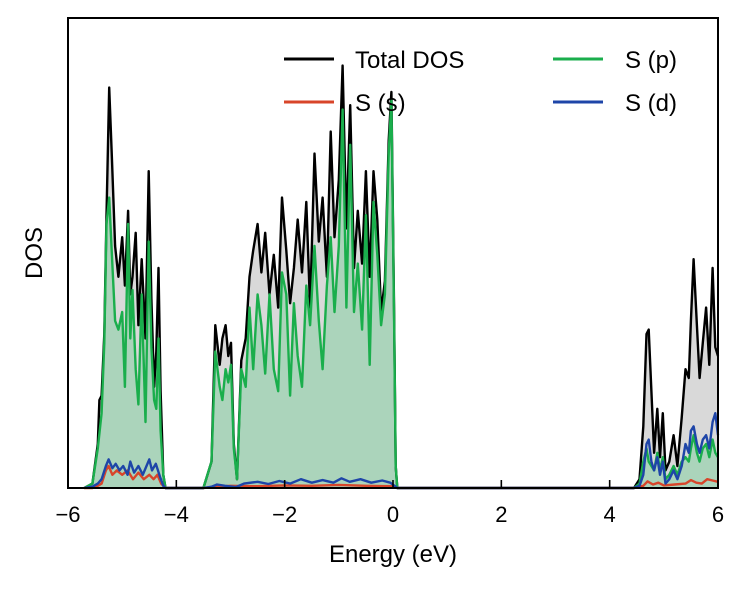 The width and height of the screenshot is (747, 589). Describe the element at coordinates (402, 451) in the screenshot. I see `line-s-d` at that location.